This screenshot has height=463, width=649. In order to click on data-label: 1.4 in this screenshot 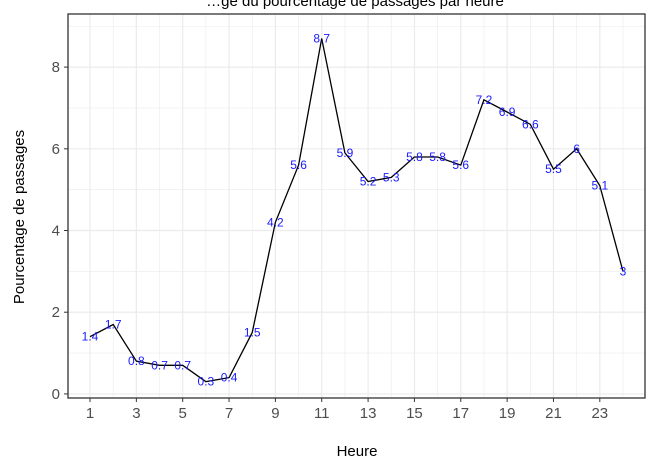, I will do `click(90, 337)`.